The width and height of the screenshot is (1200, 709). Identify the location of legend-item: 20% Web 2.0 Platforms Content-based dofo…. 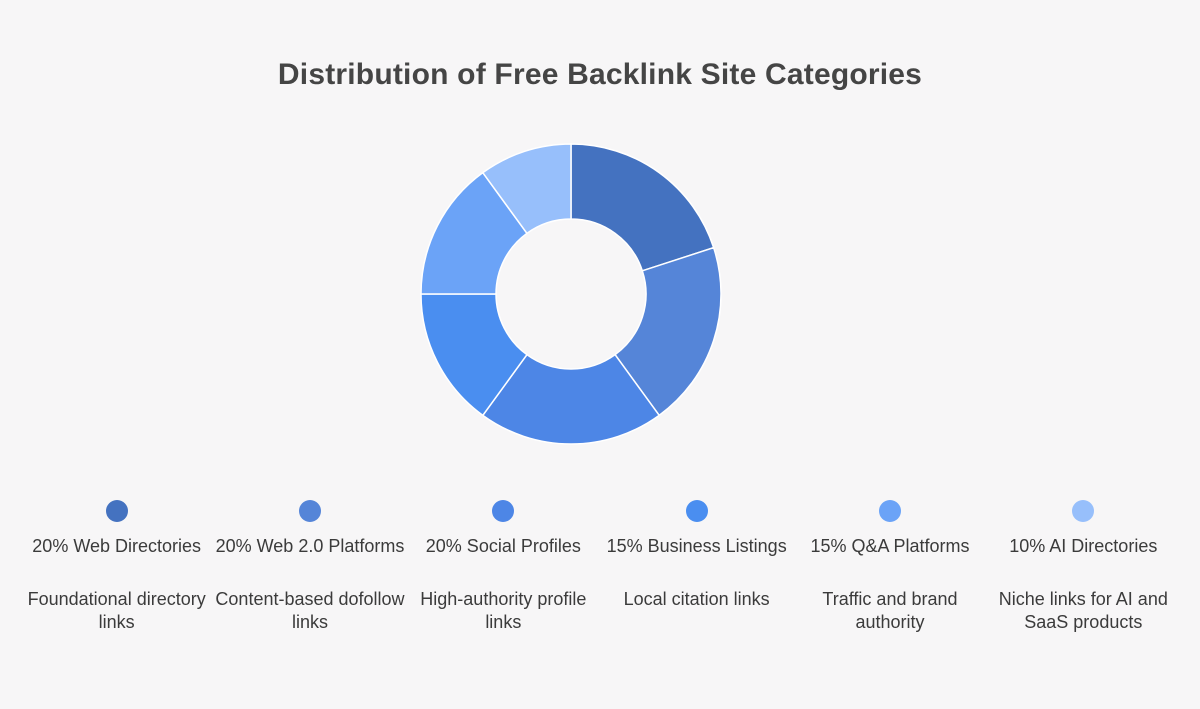
(309, 567).